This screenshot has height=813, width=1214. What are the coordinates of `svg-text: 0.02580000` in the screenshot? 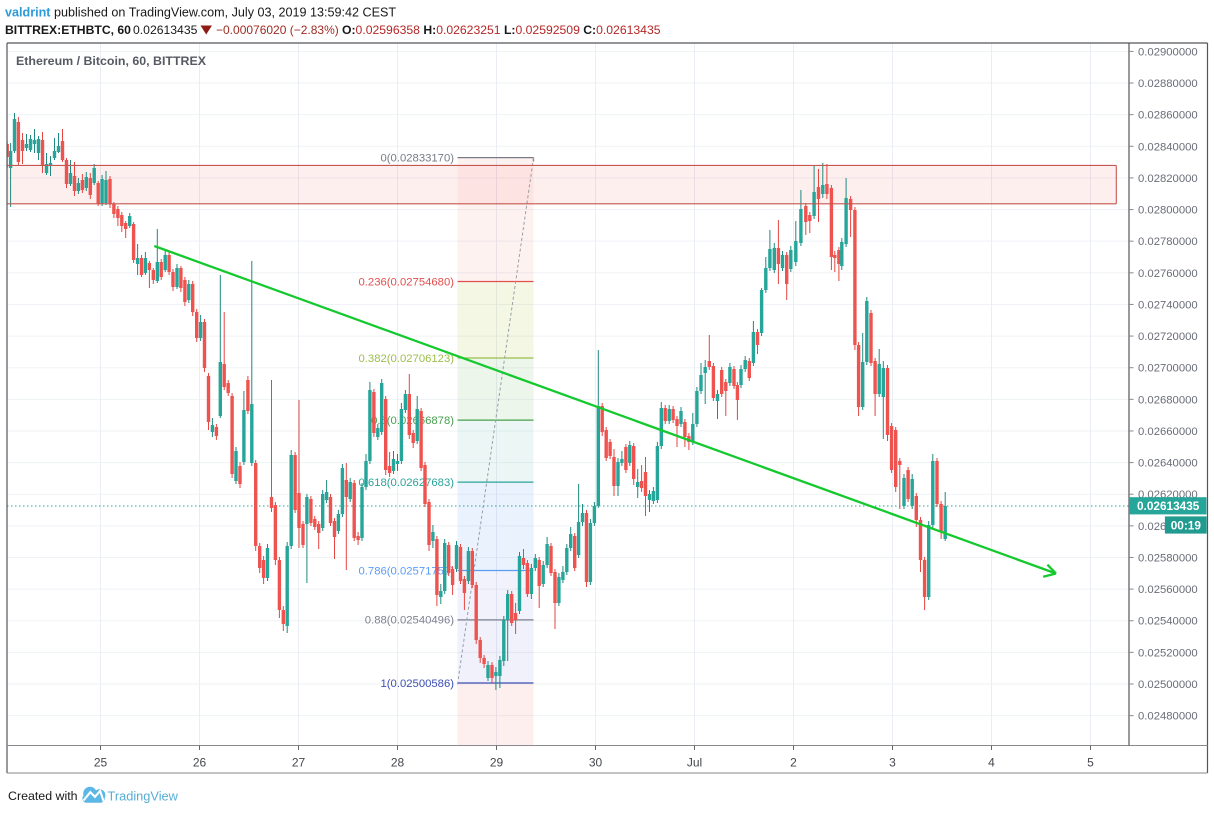 It's located at (1168, 558).